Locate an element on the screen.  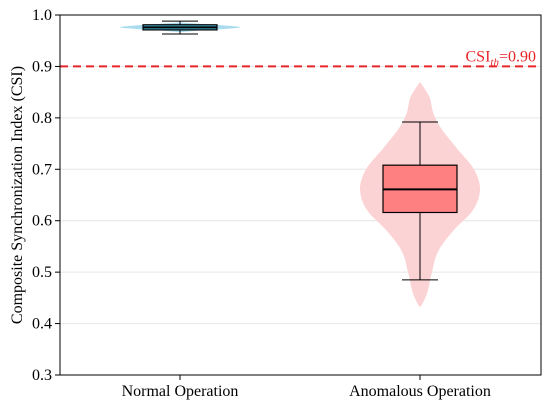
threshold-label-main: CSI is located at coordinates (478, 56).